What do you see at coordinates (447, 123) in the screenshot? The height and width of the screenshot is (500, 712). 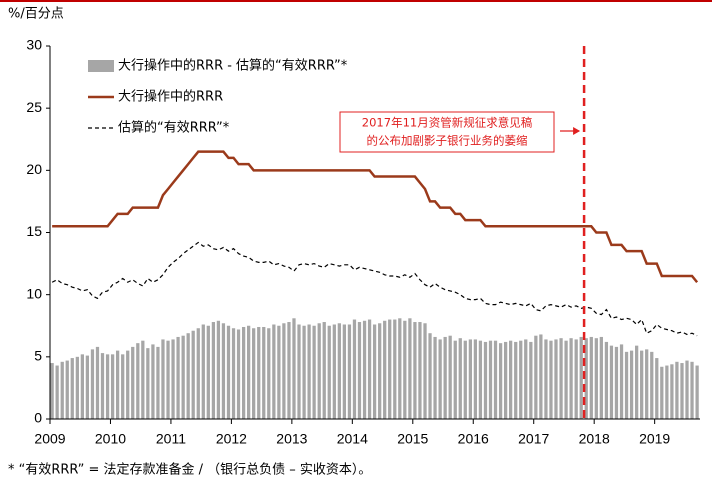 I see `annotation-text: 2017年11月资管新规征求意见稿` at bounding box center [447, 123].